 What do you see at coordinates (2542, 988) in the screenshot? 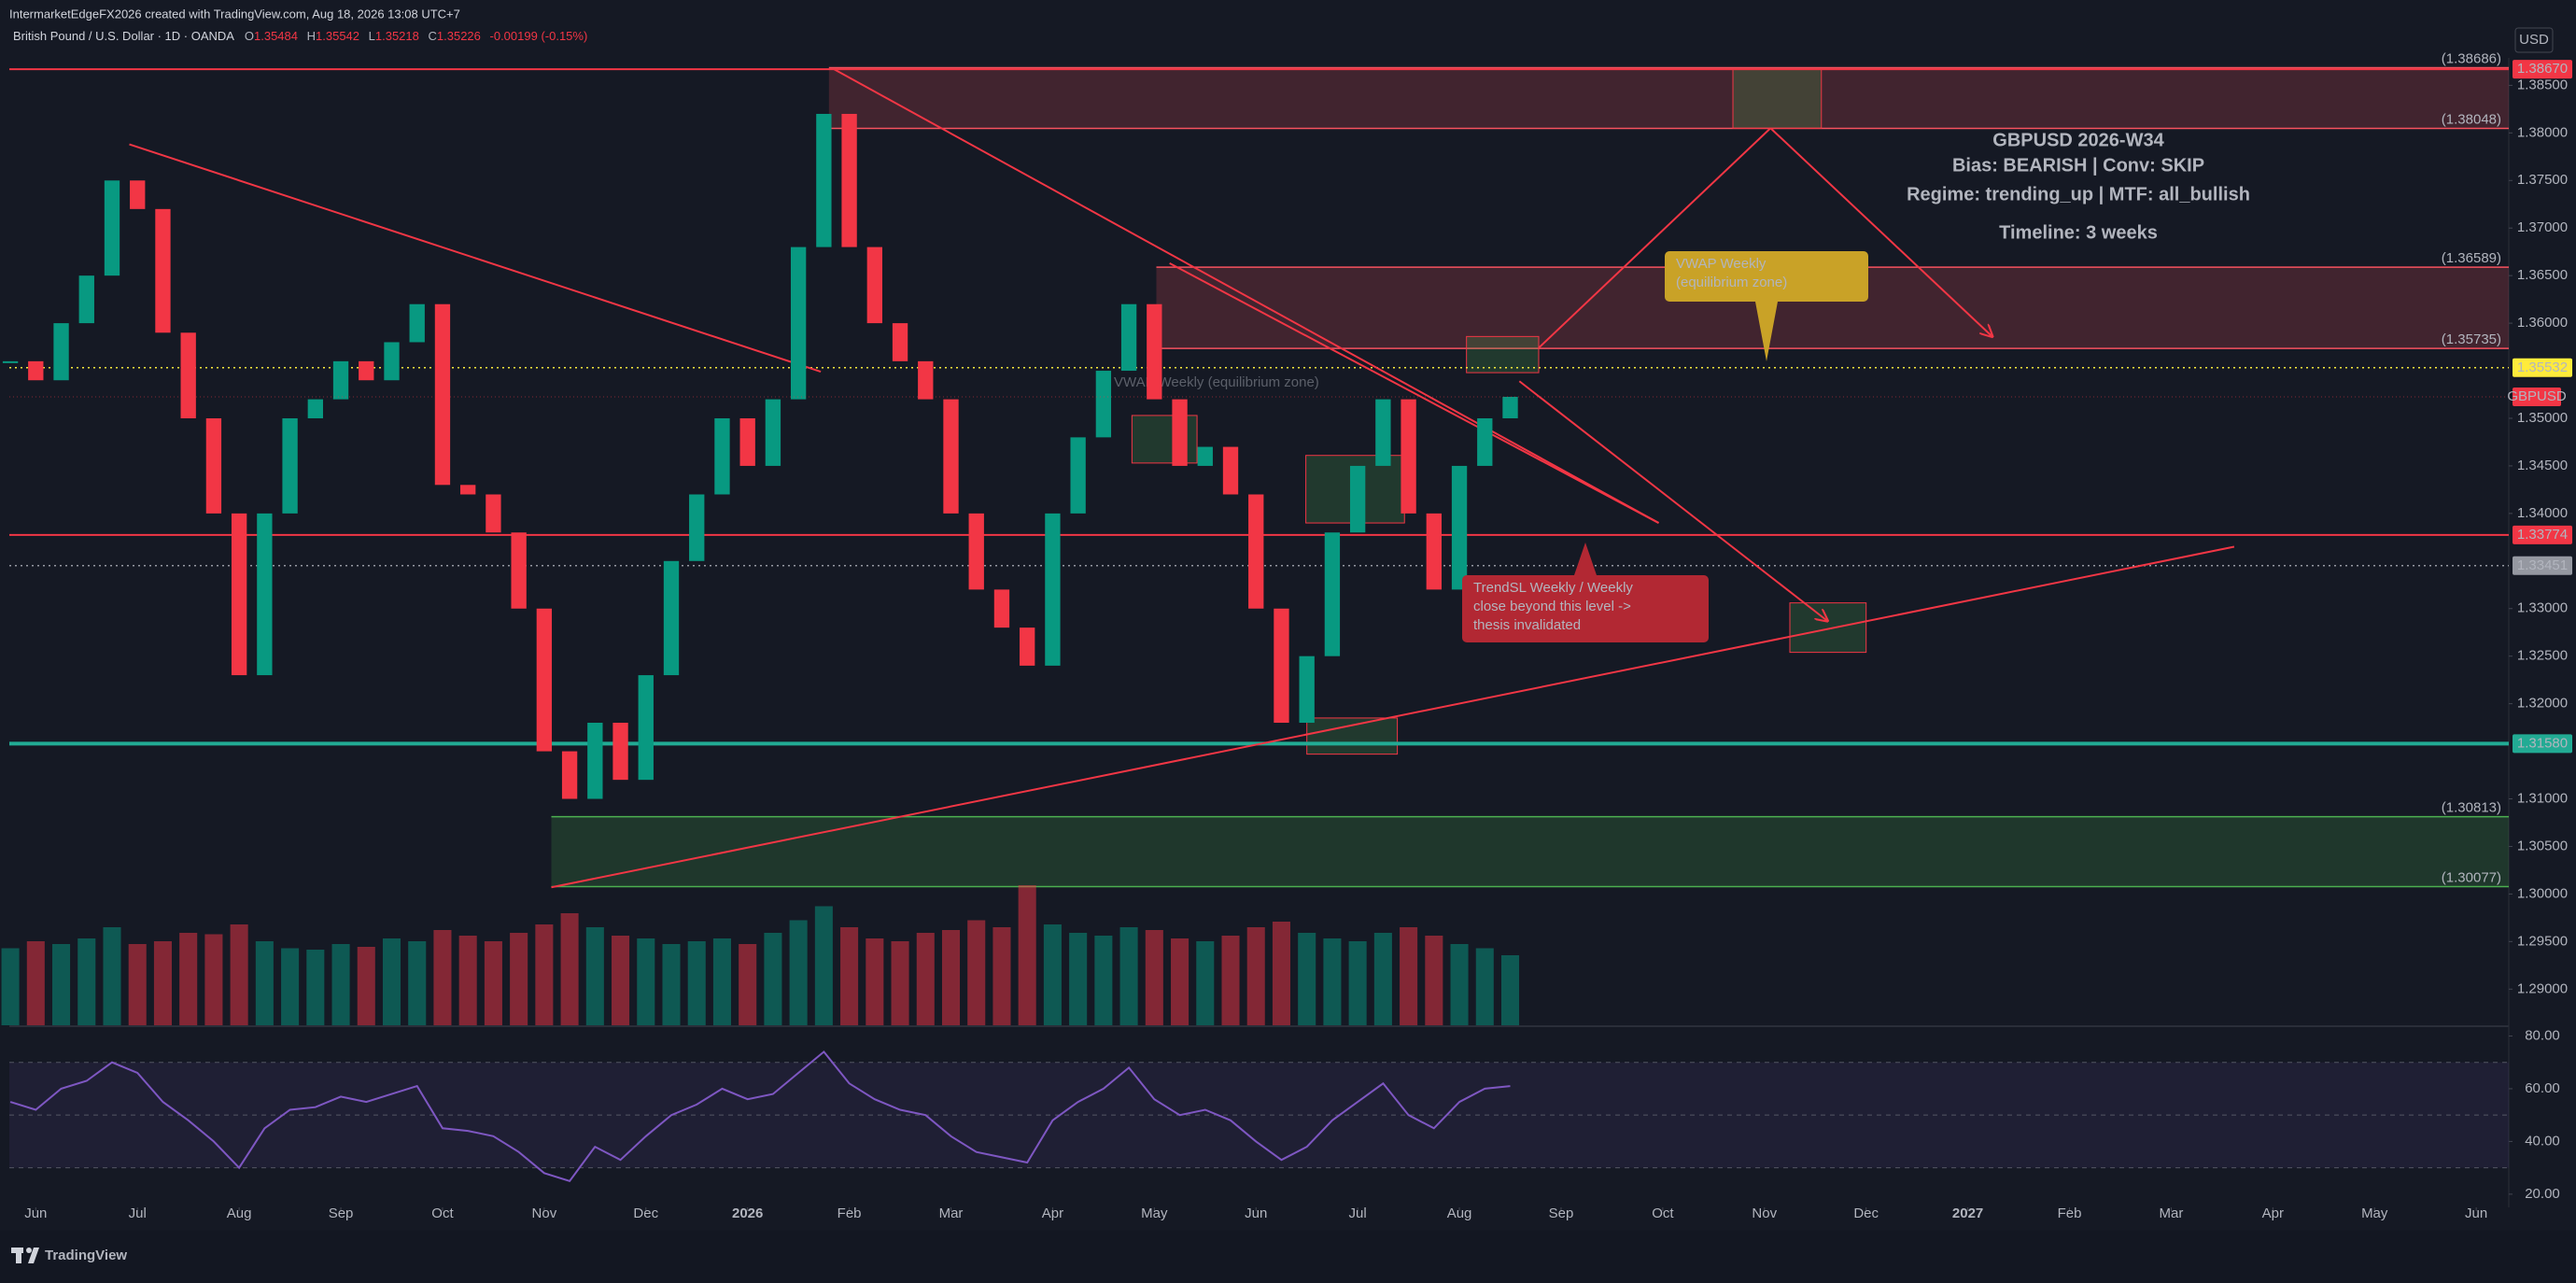
I see `y-tick-label: 1.29000` at bounding box center [2542, 988].